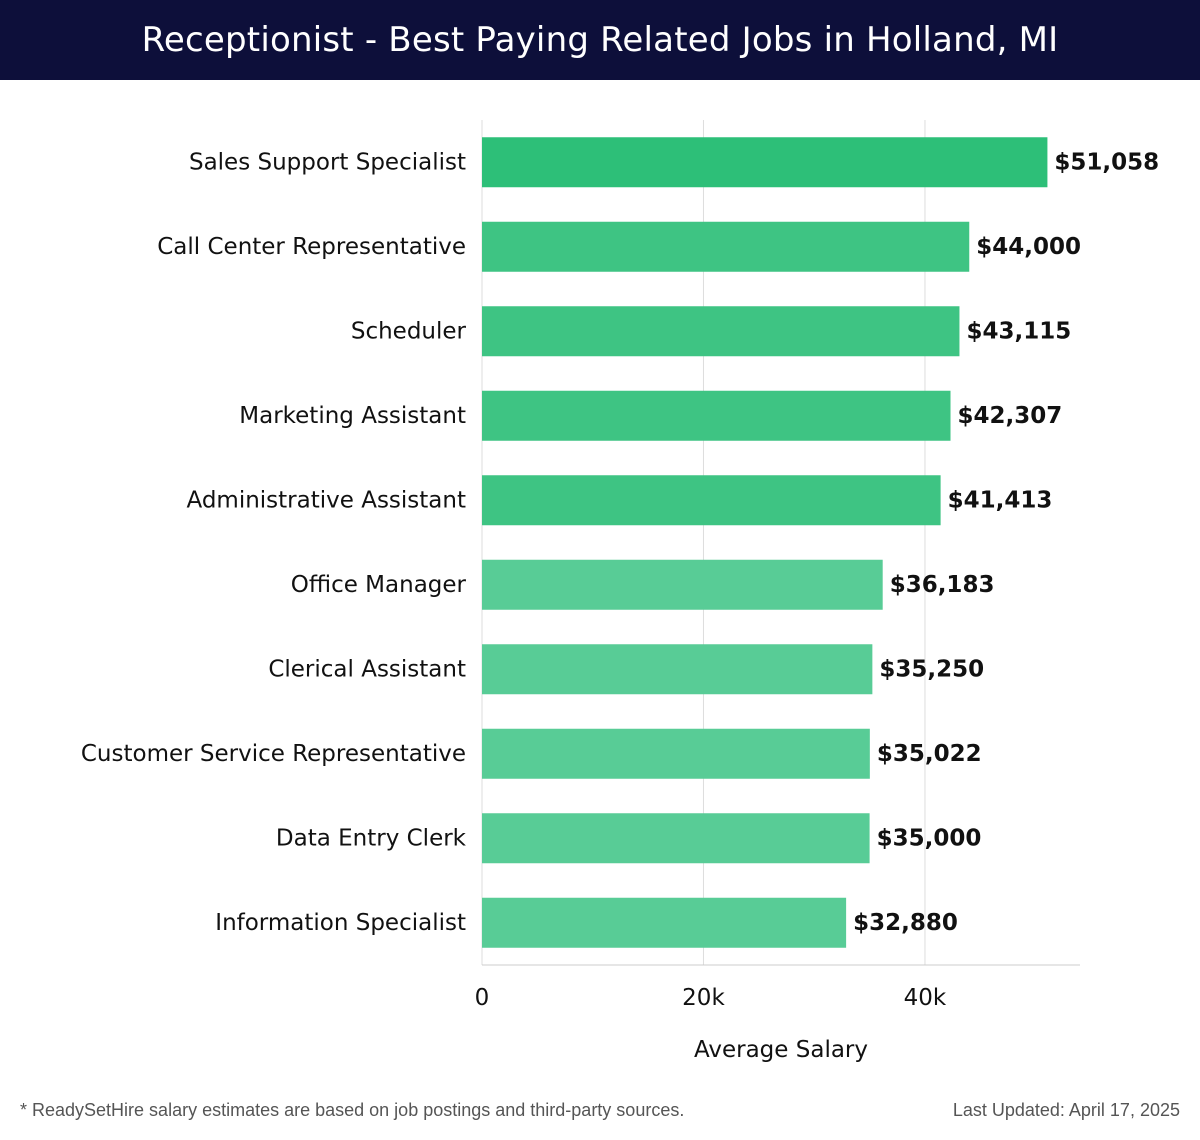 The image size is (1200, 1140). I want to click on x-axis: 0 20k 40k Average Salary, so click(777, 1013).